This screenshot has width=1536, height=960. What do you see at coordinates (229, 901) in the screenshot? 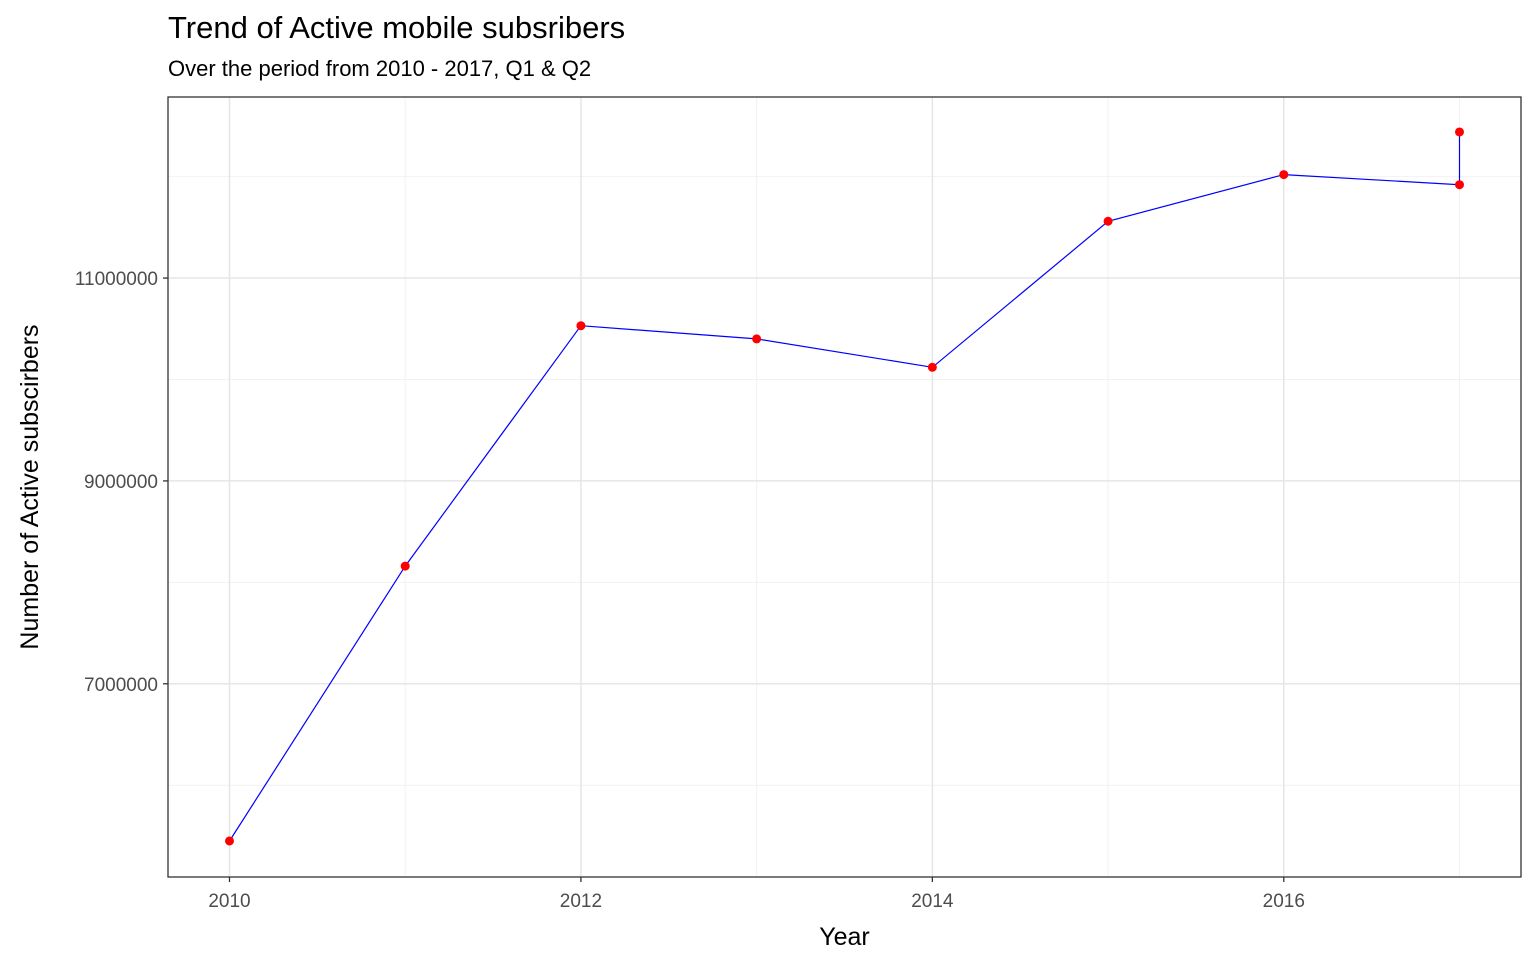
I see `x-tick-label: 2010` at bounding box center [229, 901].